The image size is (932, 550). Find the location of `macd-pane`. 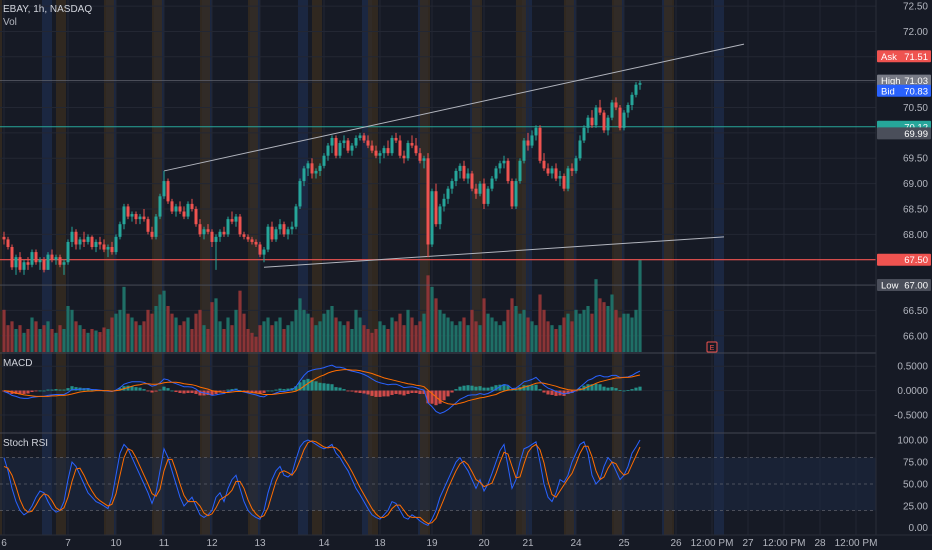

macd-pane is located at coordinates (438, 390).